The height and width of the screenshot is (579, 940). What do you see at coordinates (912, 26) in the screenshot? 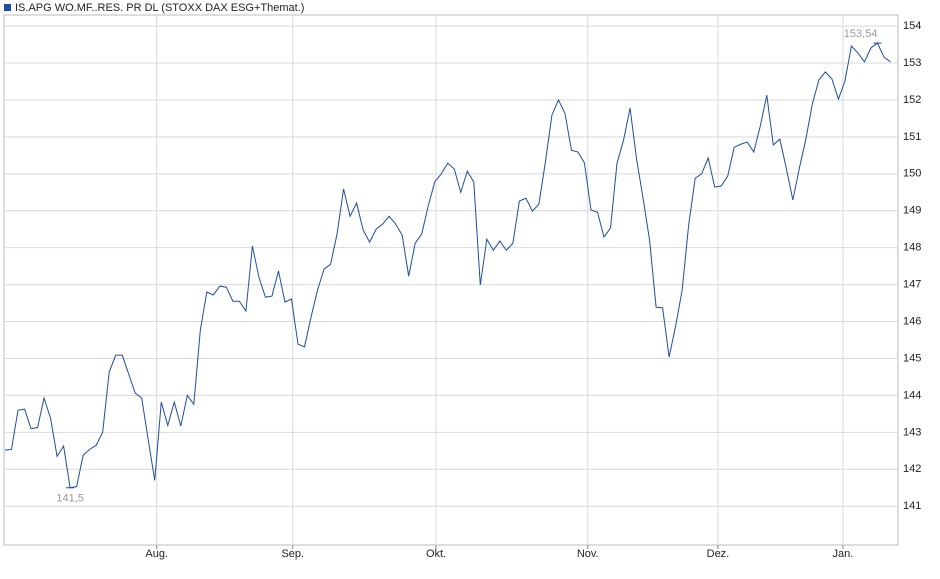
I see `y-tick-label: 154` at bounding box center [912, 26].